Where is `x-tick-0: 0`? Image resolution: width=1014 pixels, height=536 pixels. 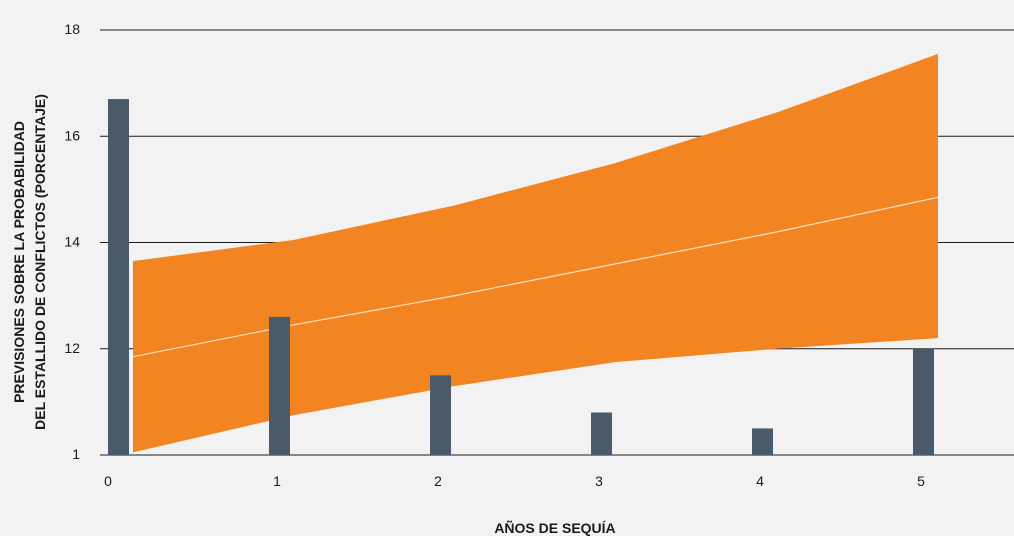 x-tick-0: 0 is located at coordinates (108, 481).